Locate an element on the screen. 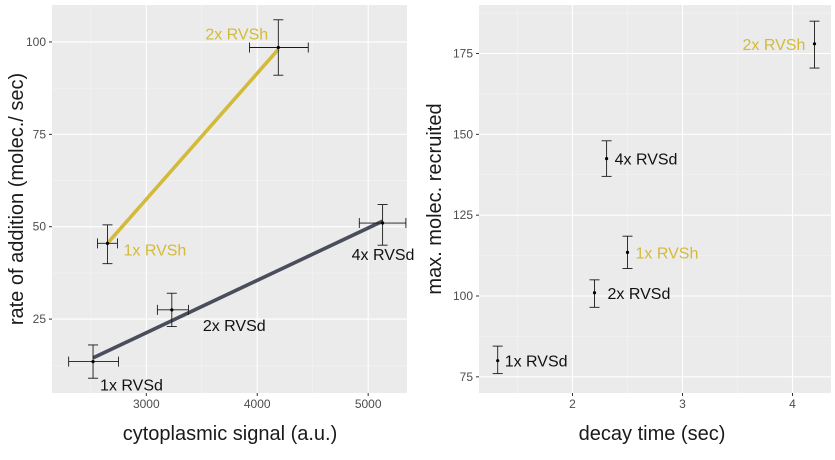 The image size is (835, 460). right-point-1x-rvsh is located at coordinates (627, 252).